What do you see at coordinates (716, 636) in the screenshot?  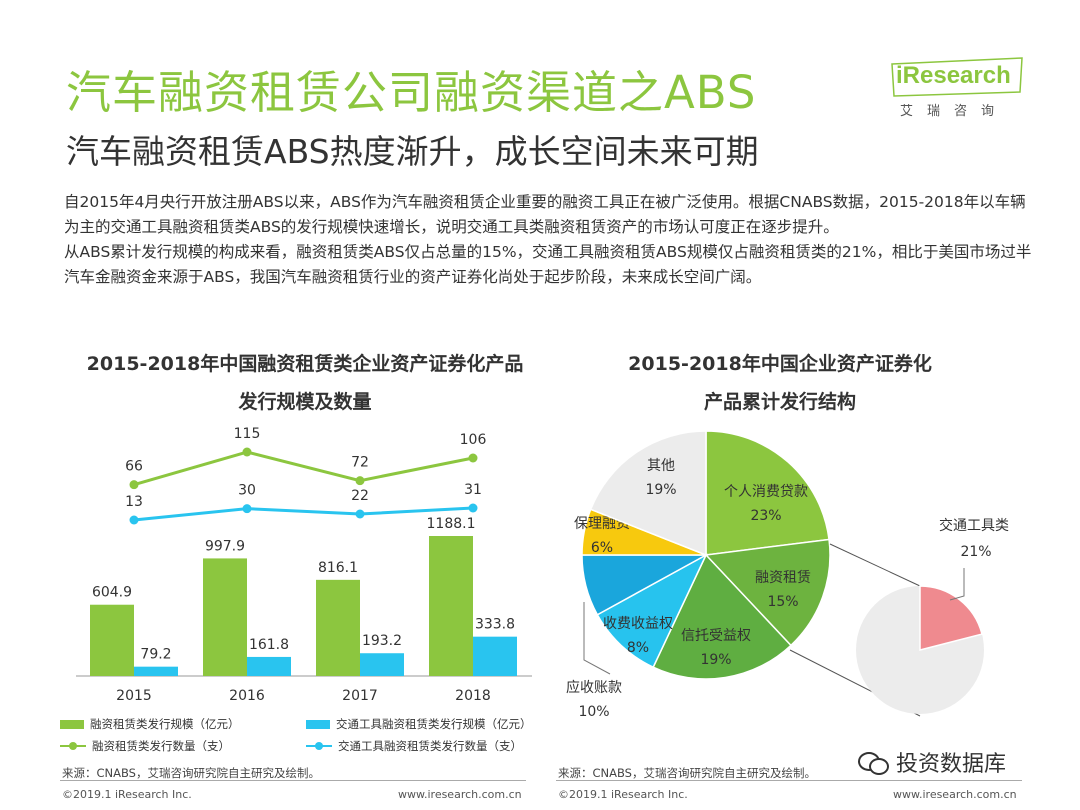 I see `pie-slice-label: 信托受益权` at bounding box center [716, 636].